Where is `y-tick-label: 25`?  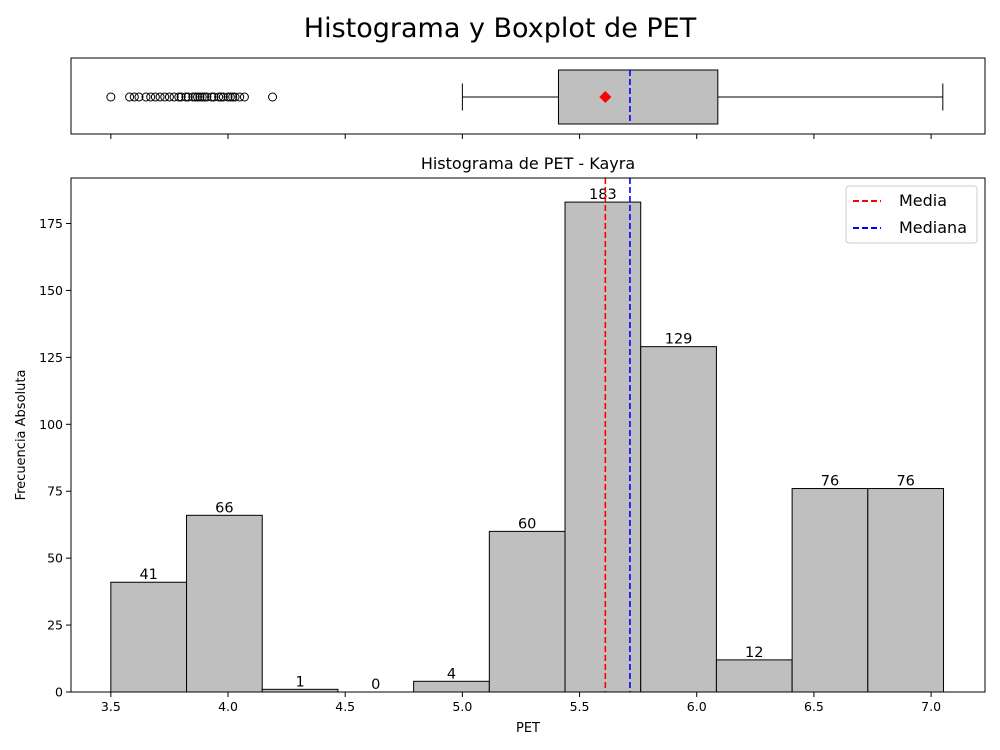 y-tick-label: 25 is located at coordinates (55, 625).